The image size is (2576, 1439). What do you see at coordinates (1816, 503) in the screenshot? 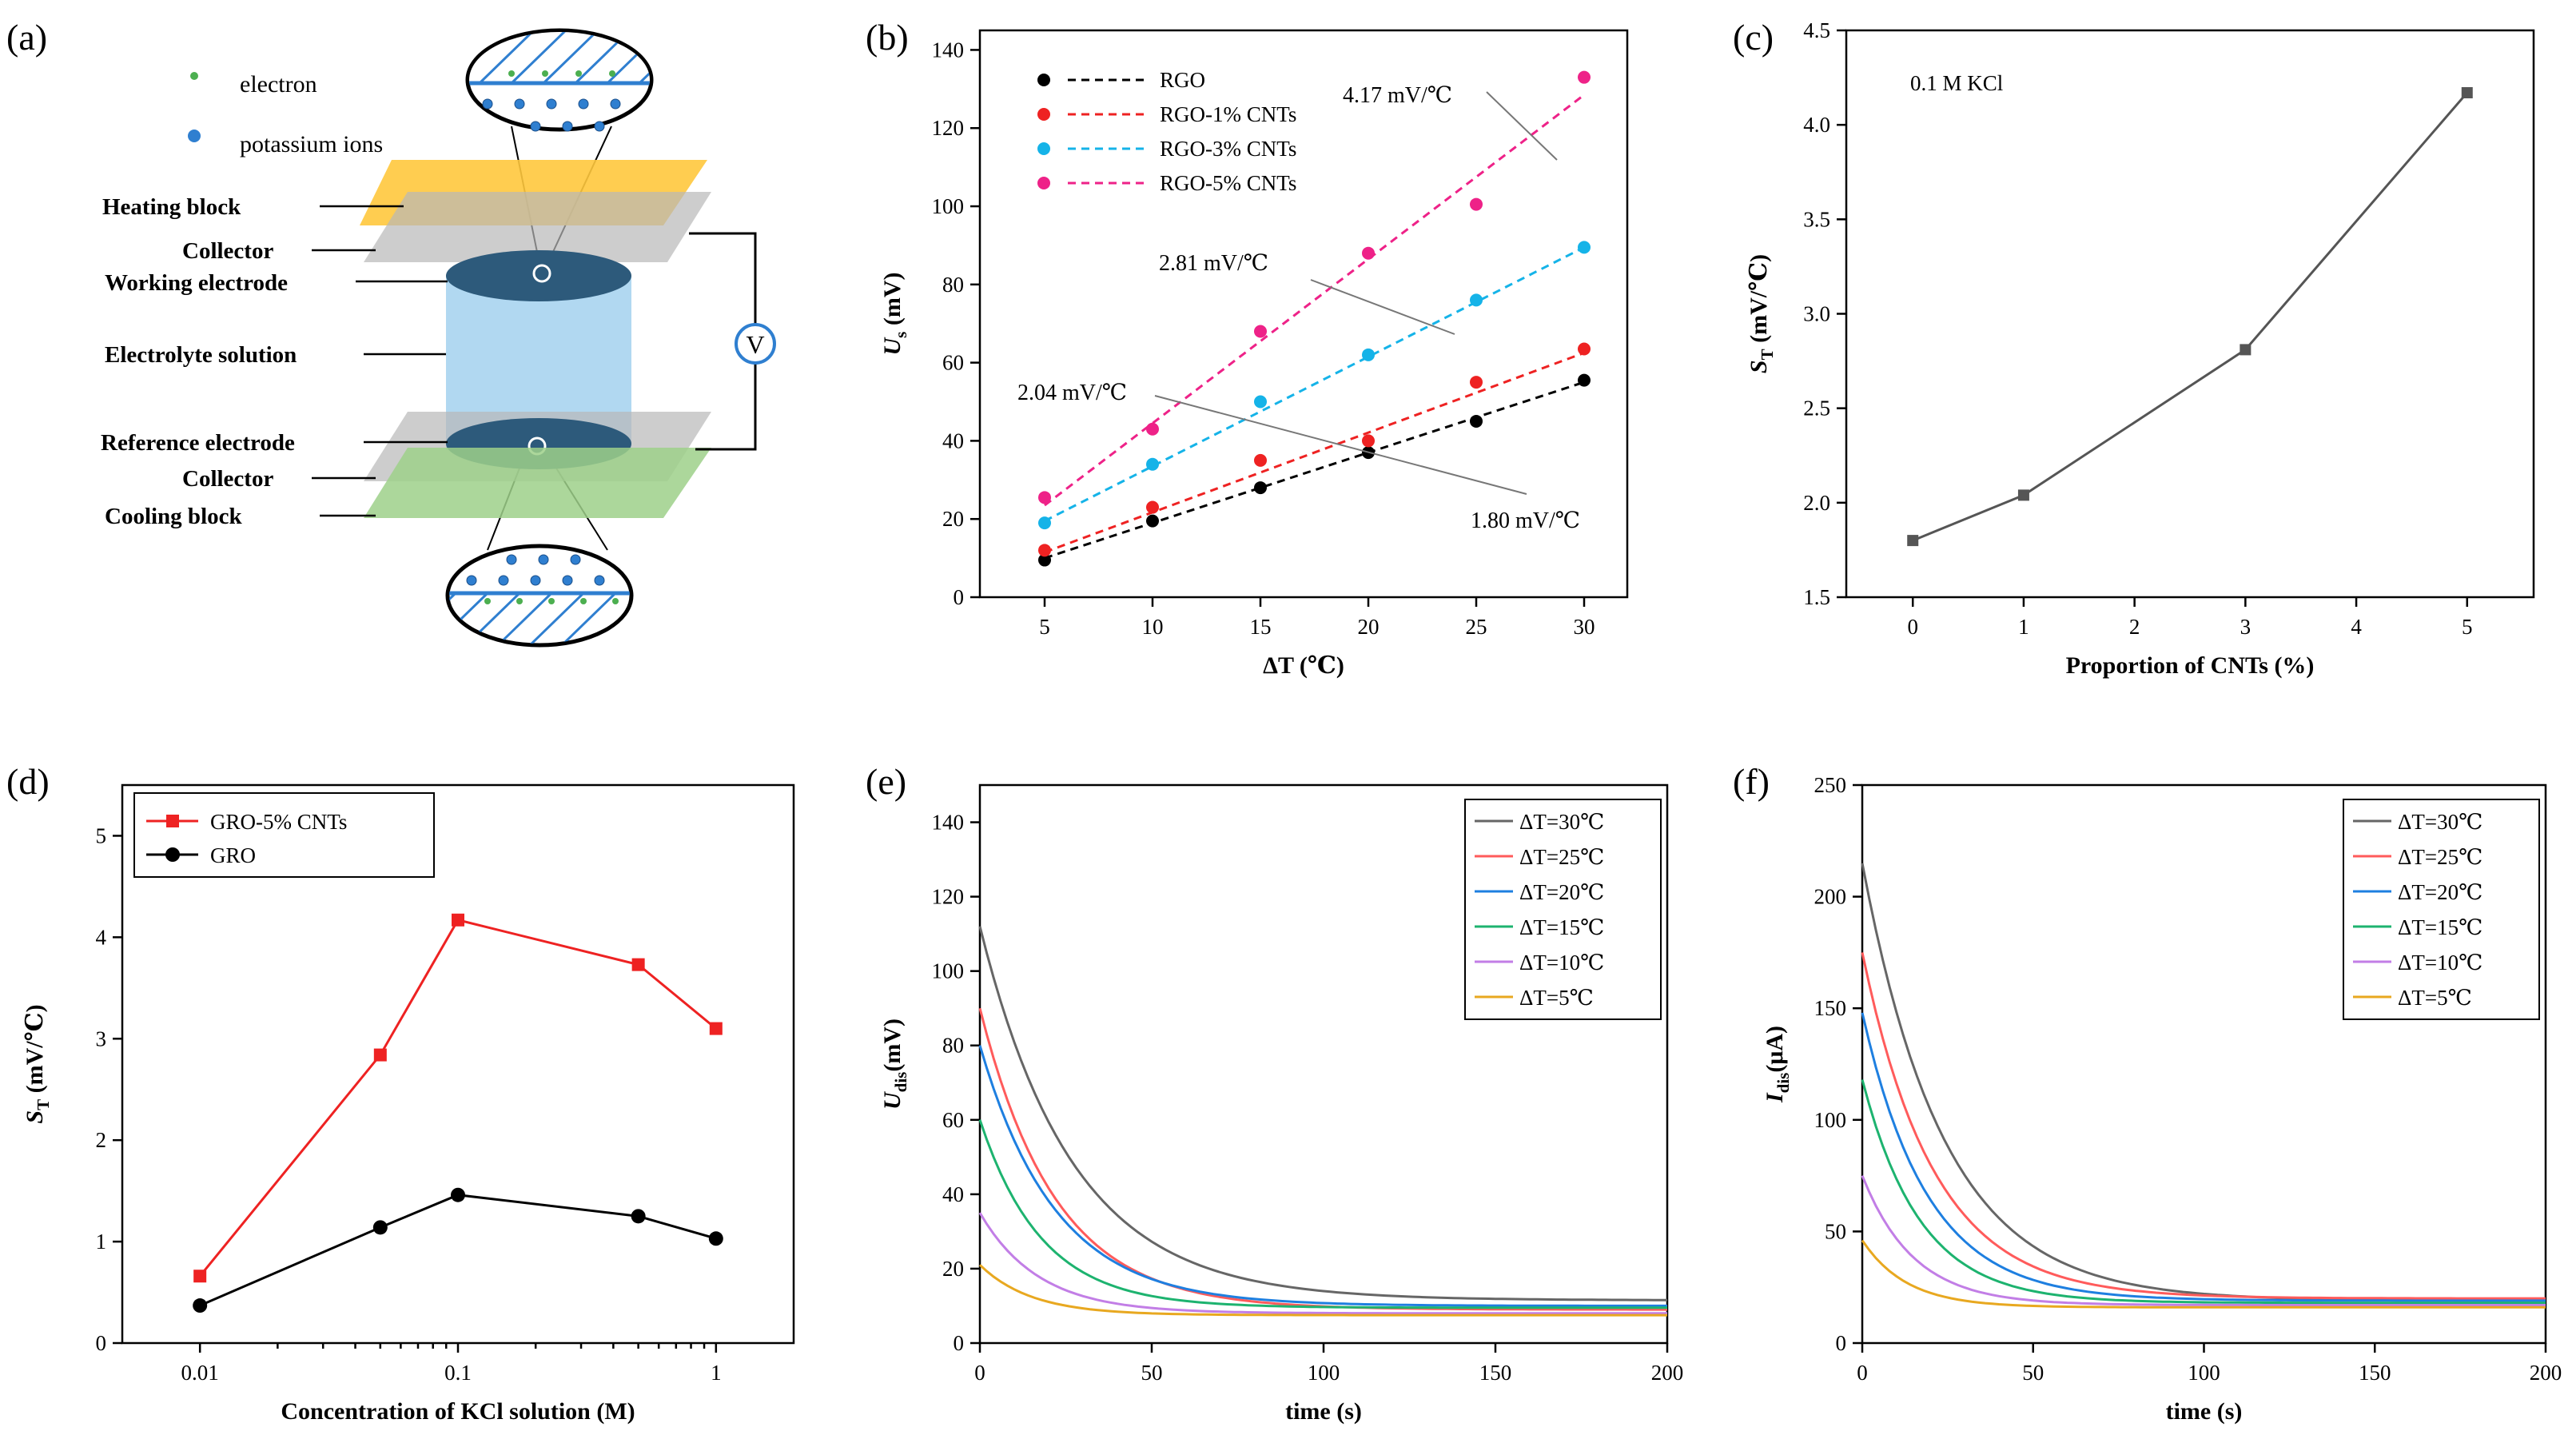
I see `y-tick-label: 2.0` at bounding box center [1816, 503].